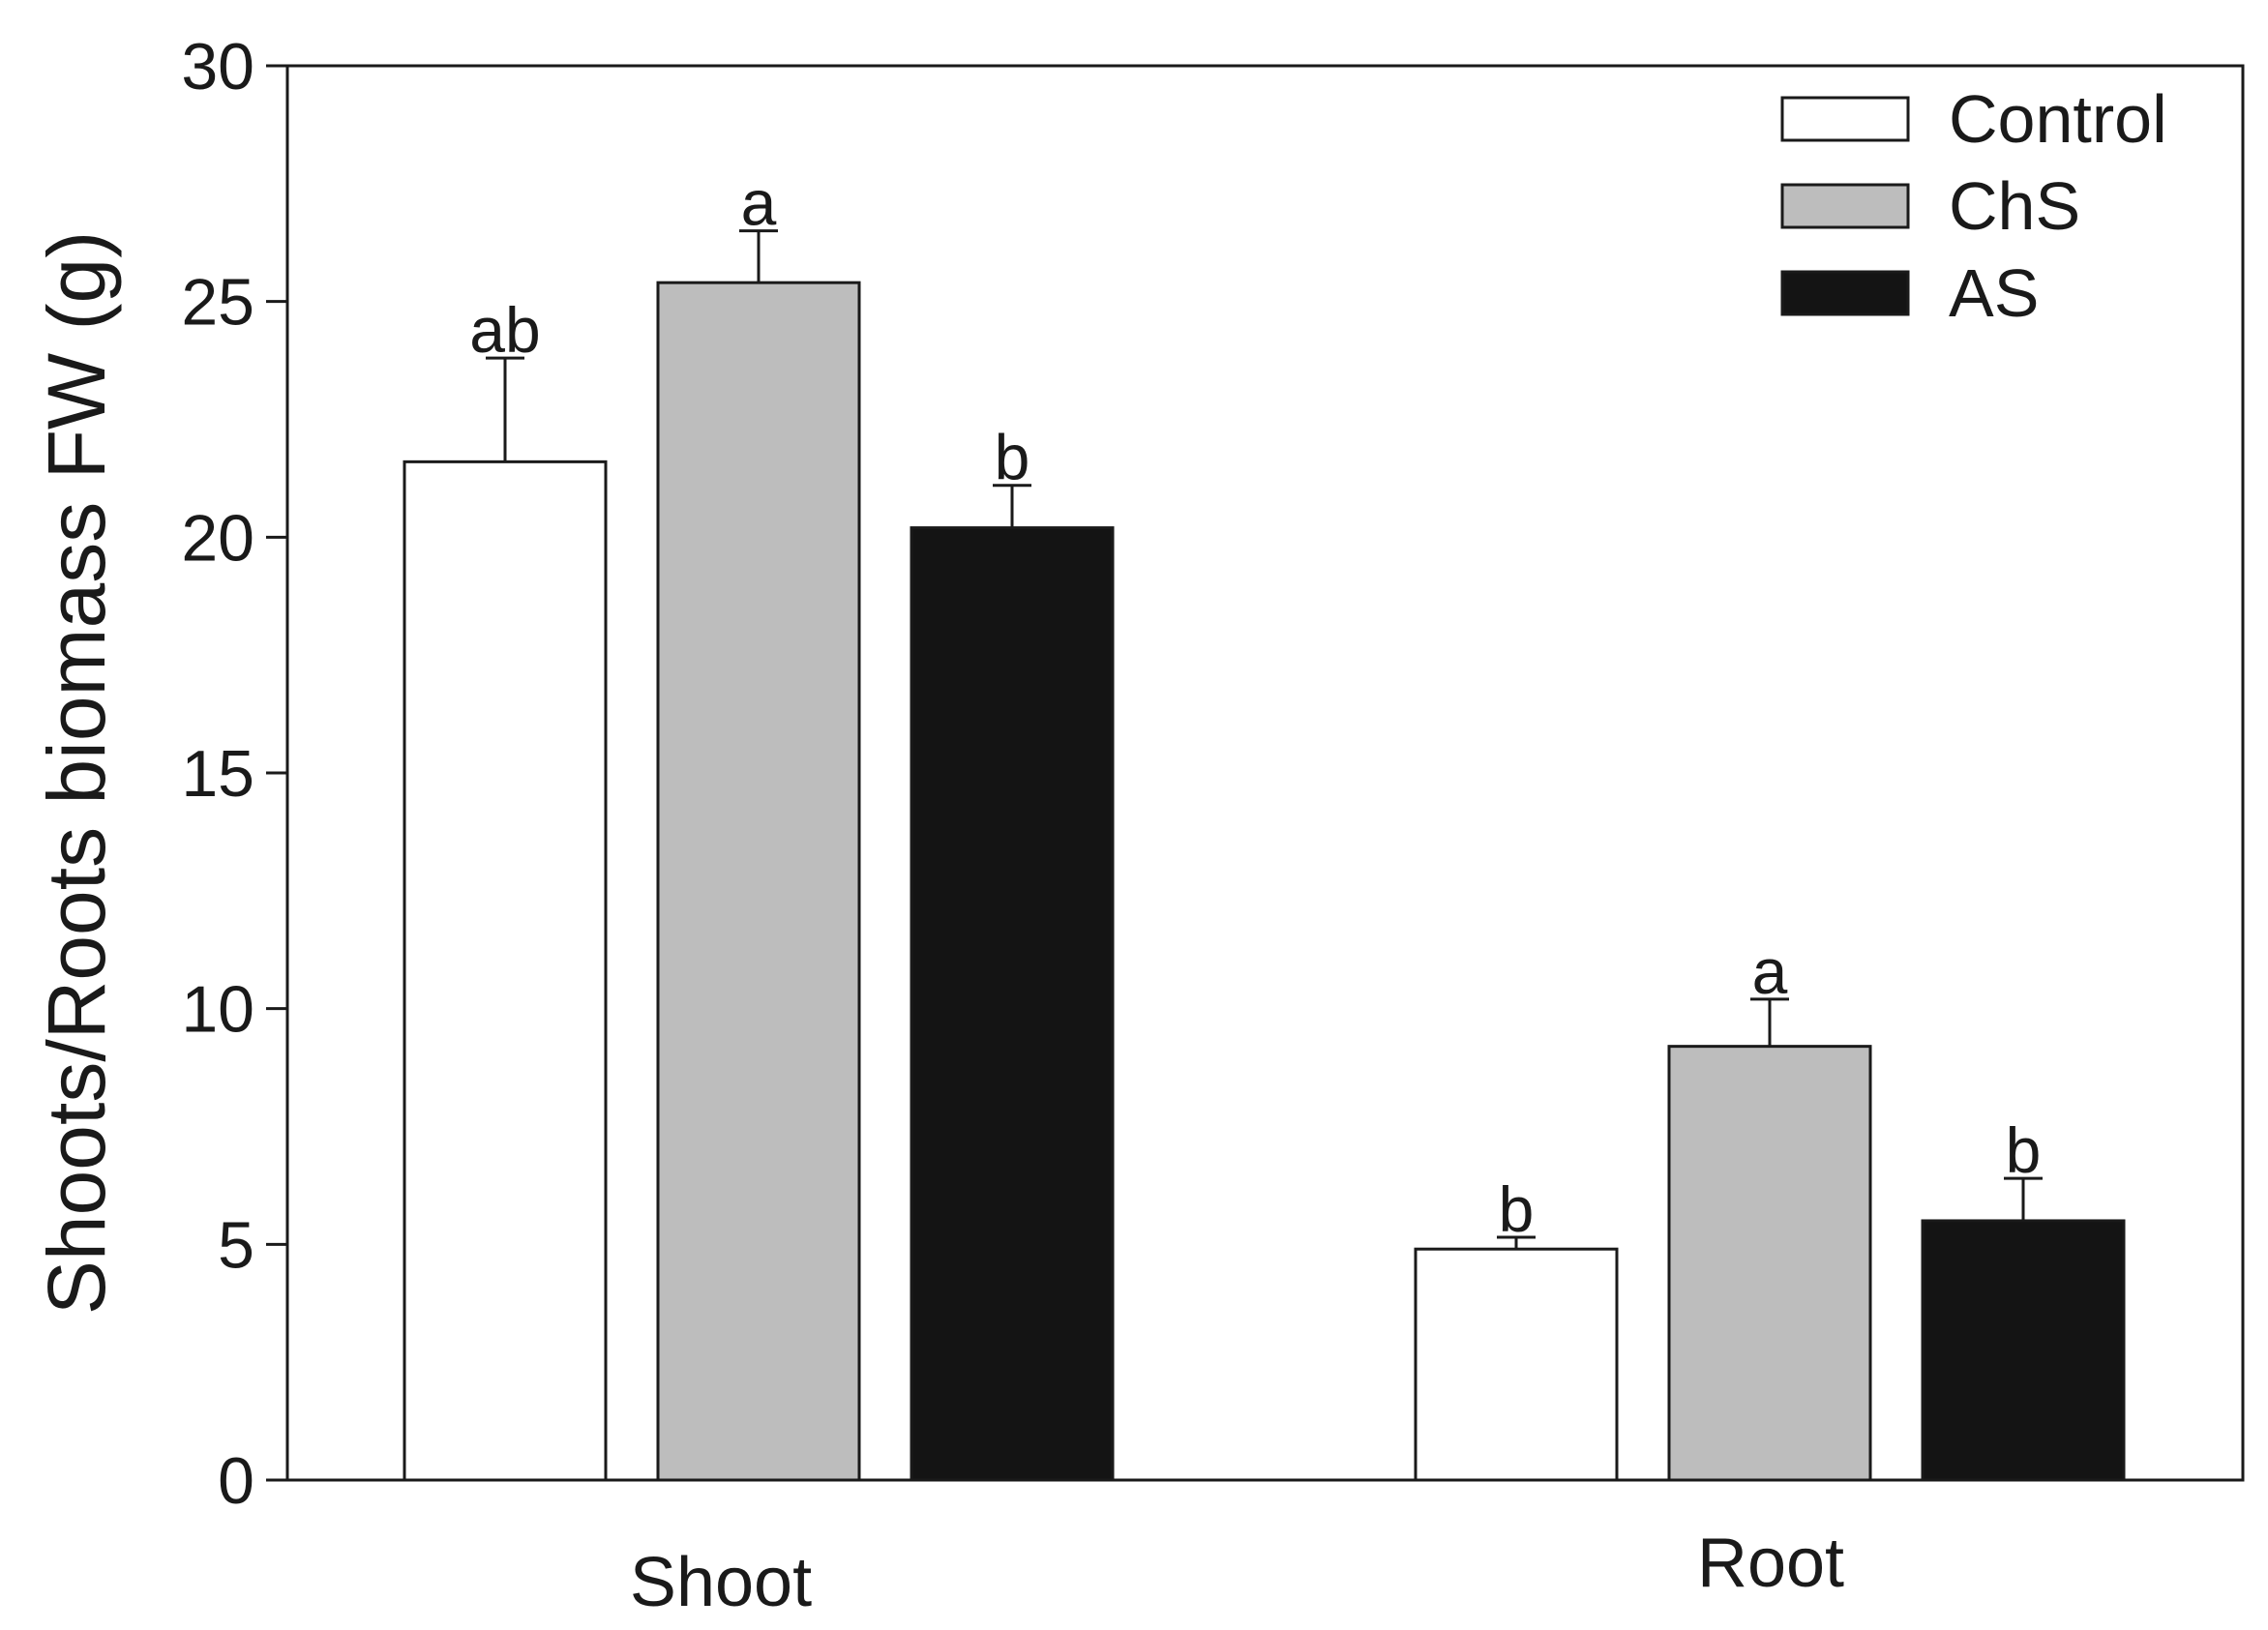 Image resolution: width=2268 pixels, height=1630 pixels. Describe the element at coordinates (236, 1481) in the screenshot. I see `y-tick-label: 0` at that location.